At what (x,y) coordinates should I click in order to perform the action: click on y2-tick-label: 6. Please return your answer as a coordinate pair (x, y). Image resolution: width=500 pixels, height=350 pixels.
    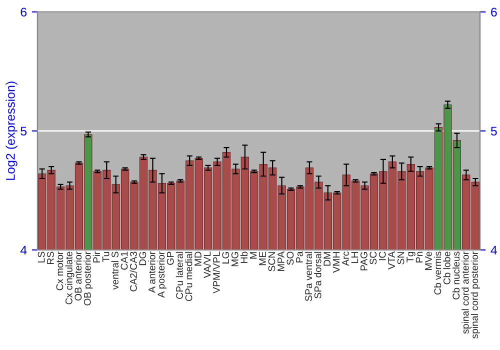
    Looking at the image, I should click on (494, 12).